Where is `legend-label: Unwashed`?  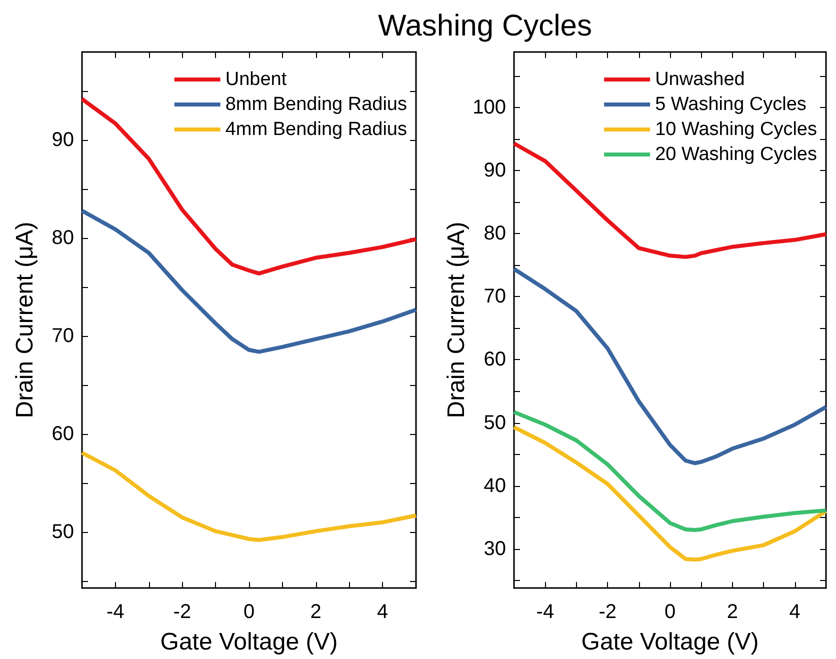 legend-label: Unwashed is located at coordinates (700, 79).